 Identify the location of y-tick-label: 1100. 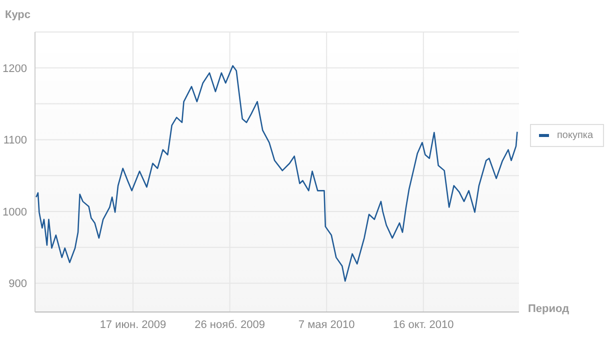
(15, 140).